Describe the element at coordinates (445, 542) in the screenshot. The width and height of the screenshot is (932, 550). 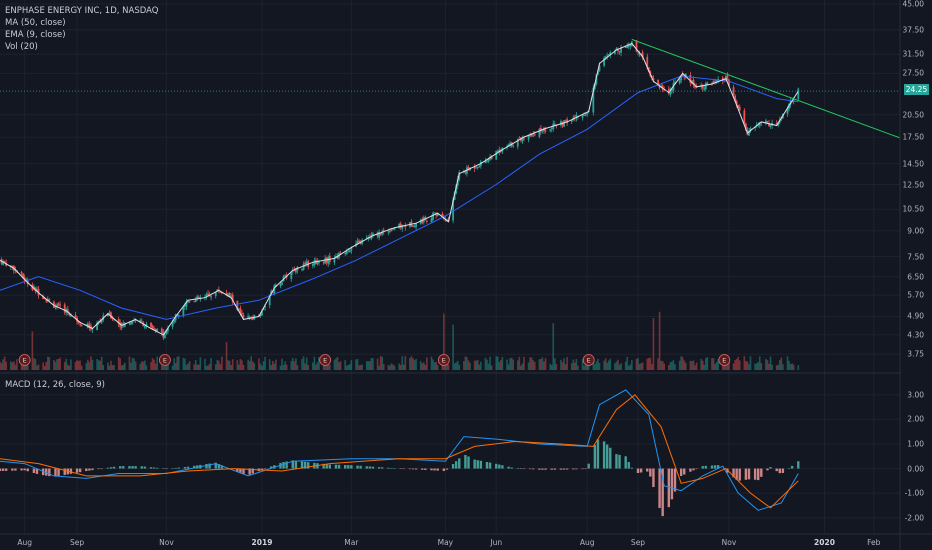
I see `time-tick-label: May` at that location.